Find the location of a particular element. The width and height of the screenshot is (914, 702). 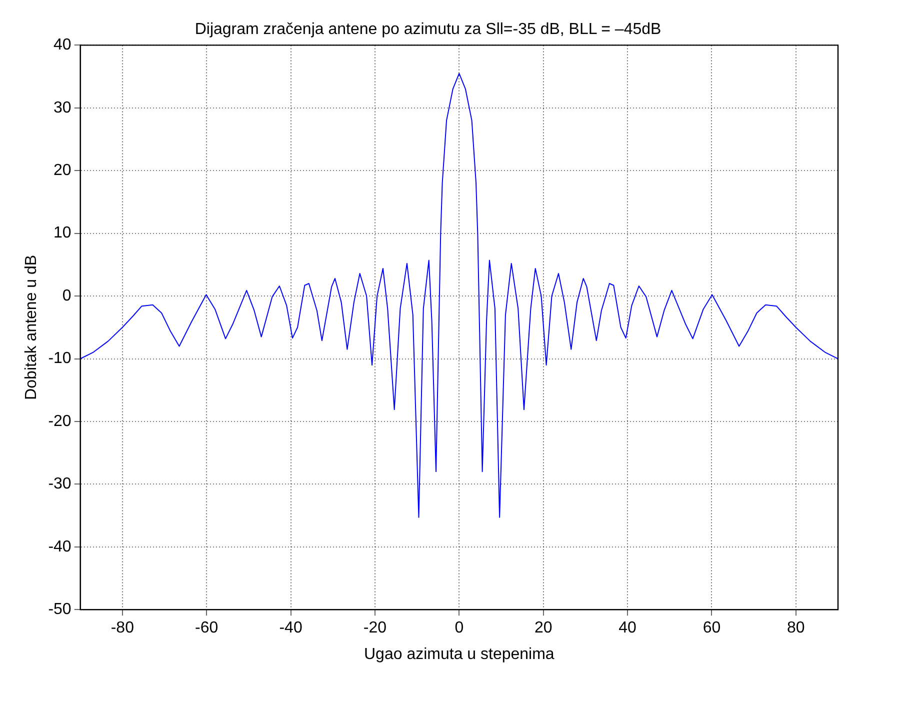

x-tick-label: -20 is located at coordinates (375, 628).